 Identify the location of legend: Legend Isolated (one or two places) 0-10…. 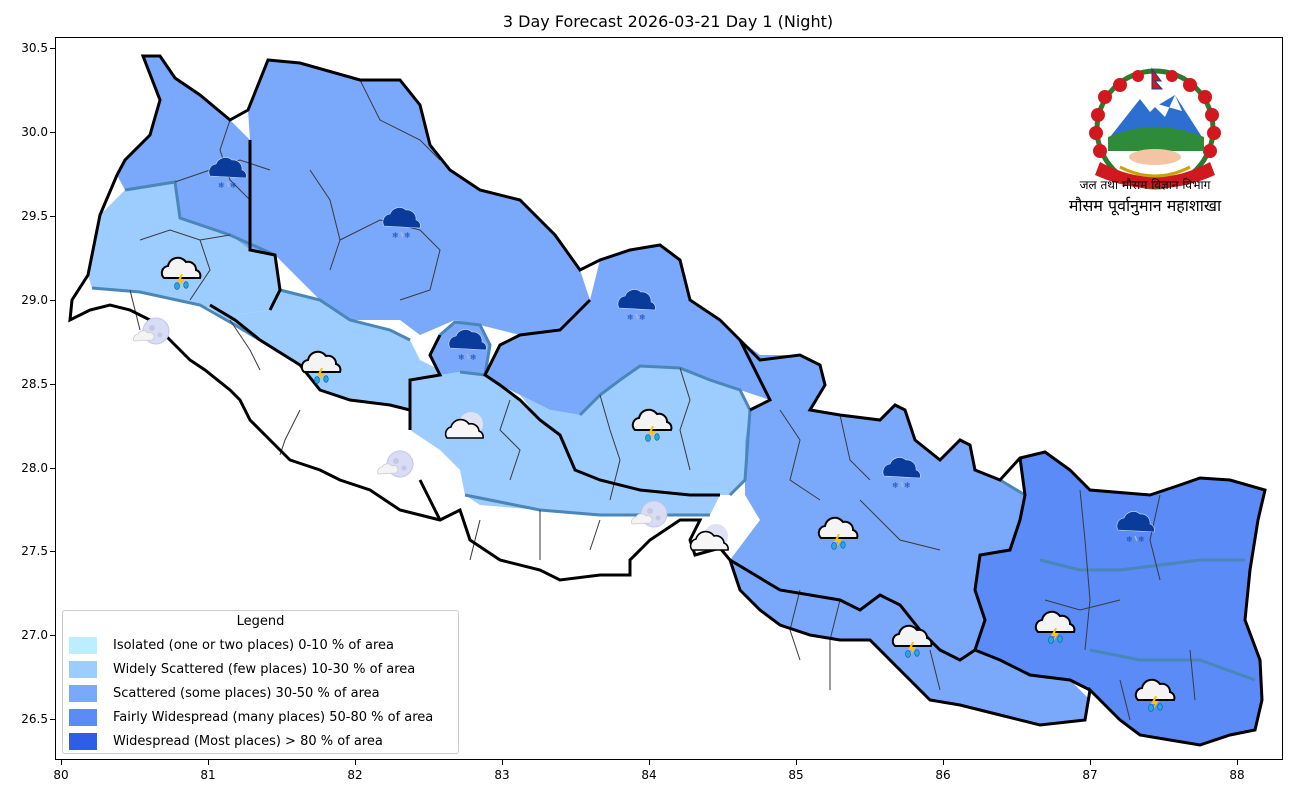
(260, 682).